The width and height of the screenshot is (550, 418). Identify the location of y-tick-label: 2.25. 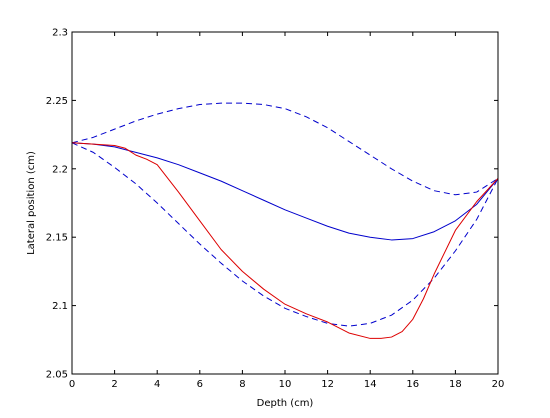
(57, 101).